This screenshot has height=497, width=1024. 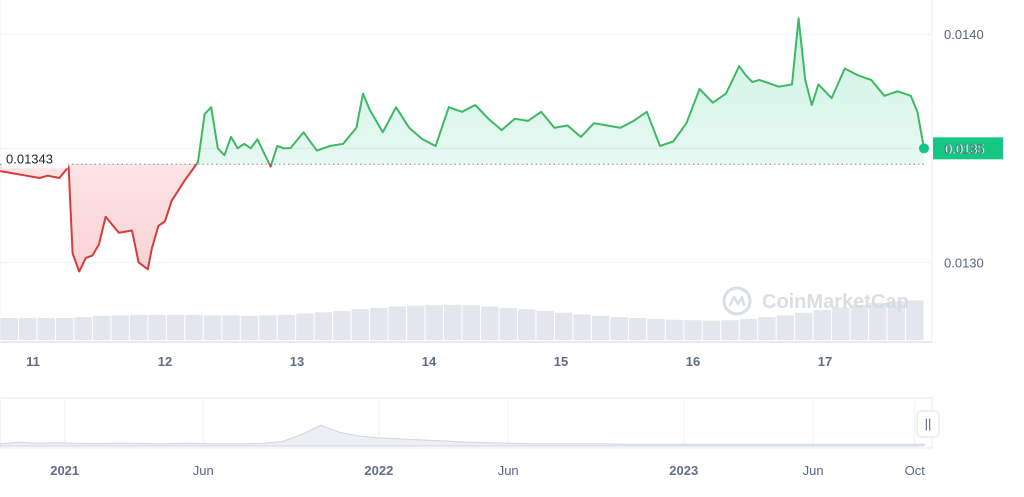 I want to click on navigator-handle: ||, so click(x=928, y=424).